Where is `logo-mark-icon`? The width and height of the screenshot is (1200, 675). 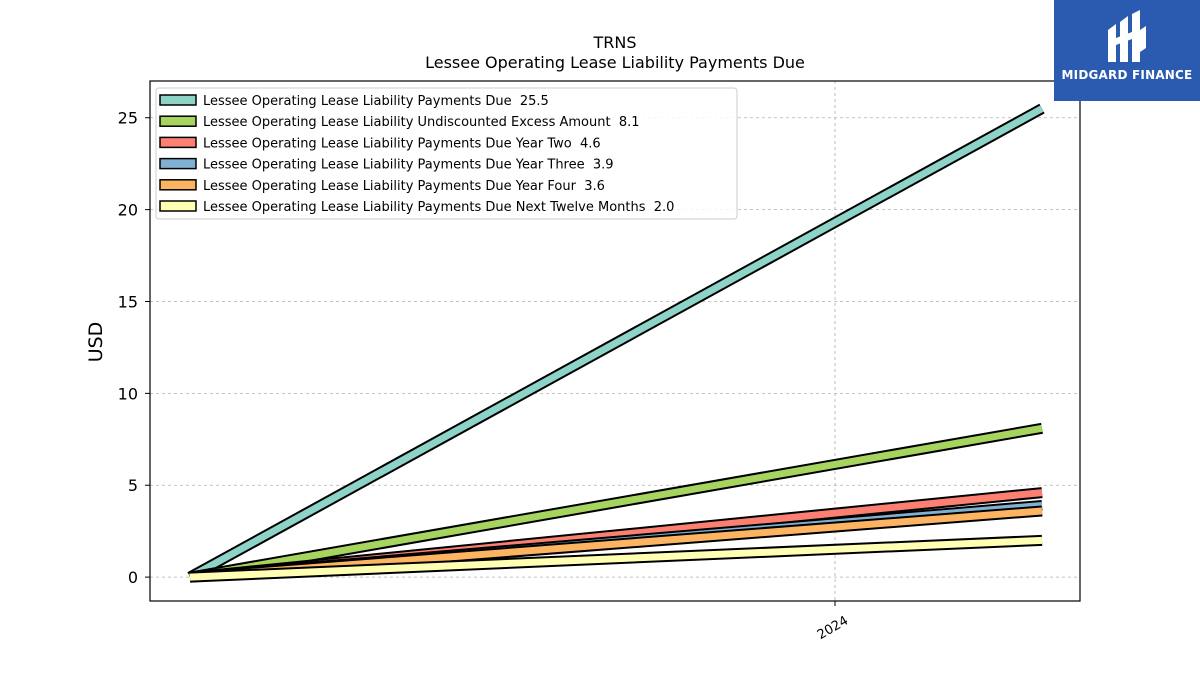 logo-mark-icon is located at coordinates (1127, 36).